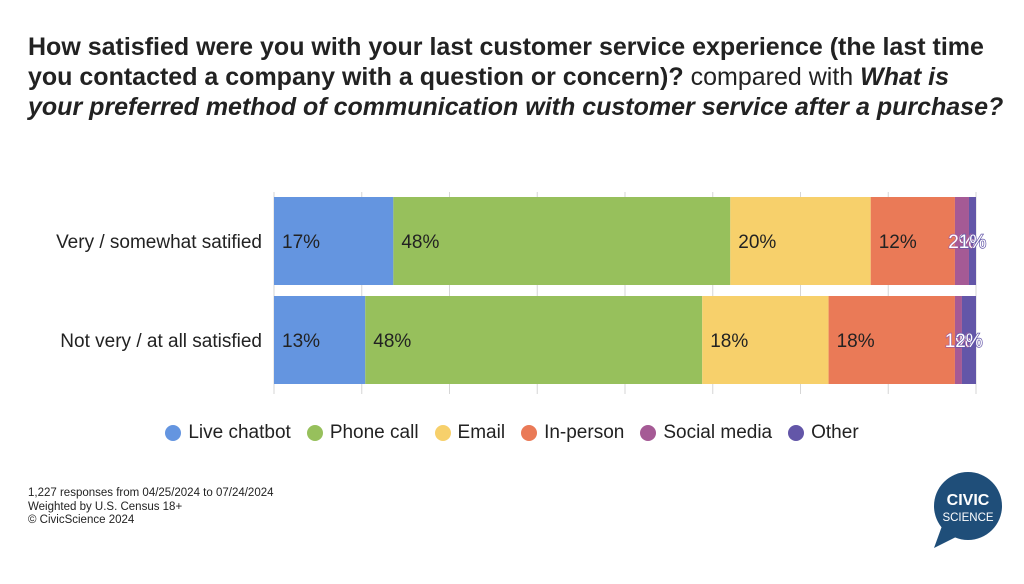 This screenshot has height=584, width=1024. Describe the element at coordinates (634, 291) in the screenshot. I see `data-labels: 17% 48% 20% 12% 2%1%13% 48% 18% 18% 1%2%` at that location.